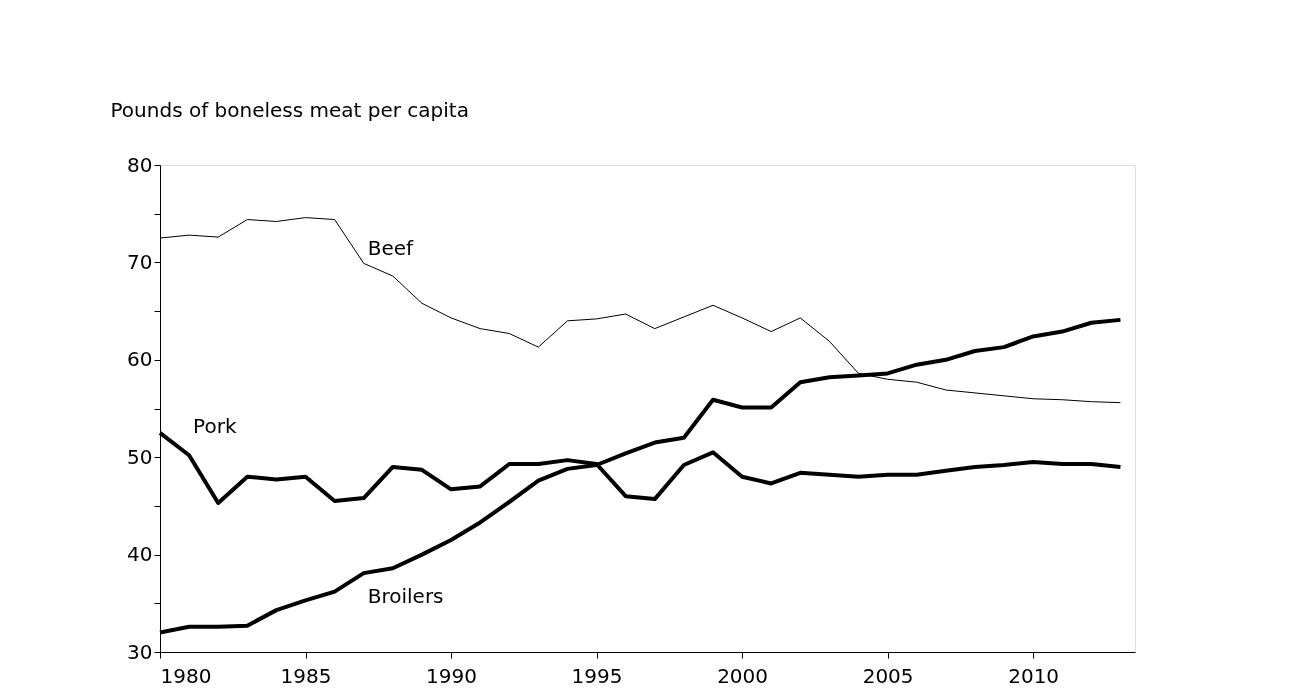 This screenshot has height=698, width=1295. What do you see at coordinates (743, 675) in the screenshot?
I see `x-tick-label: 2000` at bounding box center [743, 675].